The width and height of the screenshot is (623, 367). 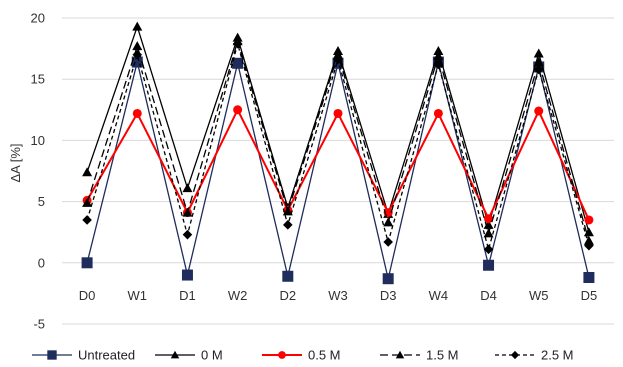 I want to click on legend-item: Untreated, so click(x=83, y=355).